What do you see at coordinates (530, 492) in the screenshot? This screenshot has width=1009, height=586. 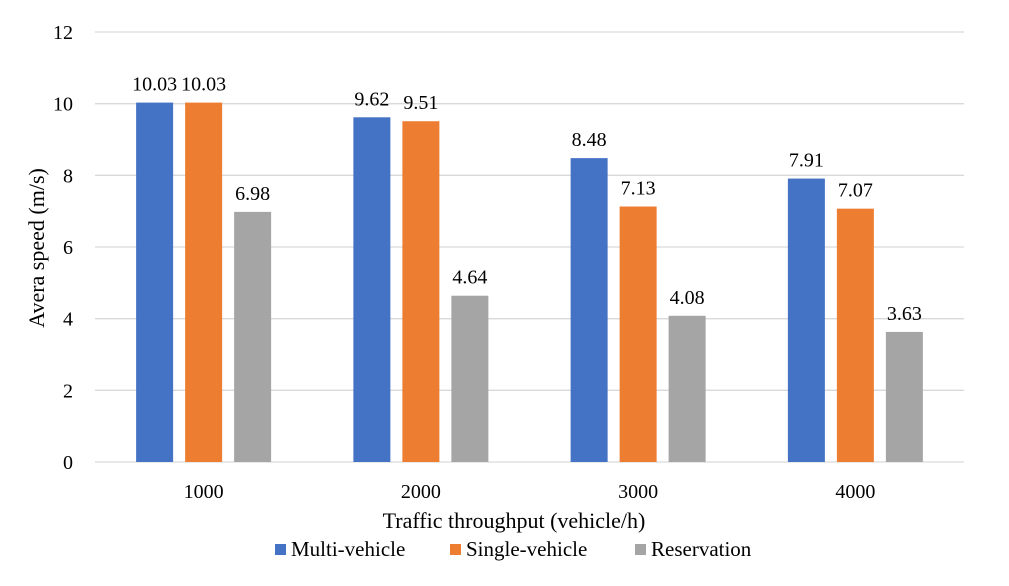 I see `x-axis-ticks: 1000 2000 3000 4000` at bounding box center [530, 492].